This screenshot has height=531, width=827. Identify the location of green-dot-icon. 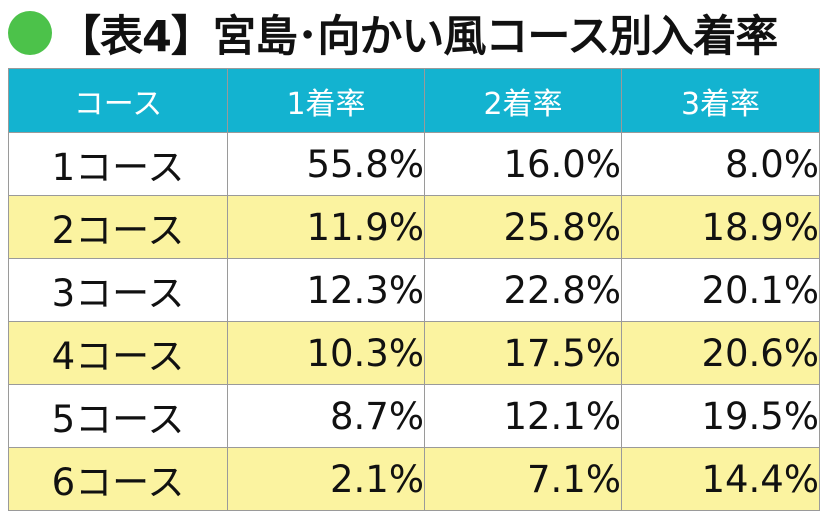
(30, 33).